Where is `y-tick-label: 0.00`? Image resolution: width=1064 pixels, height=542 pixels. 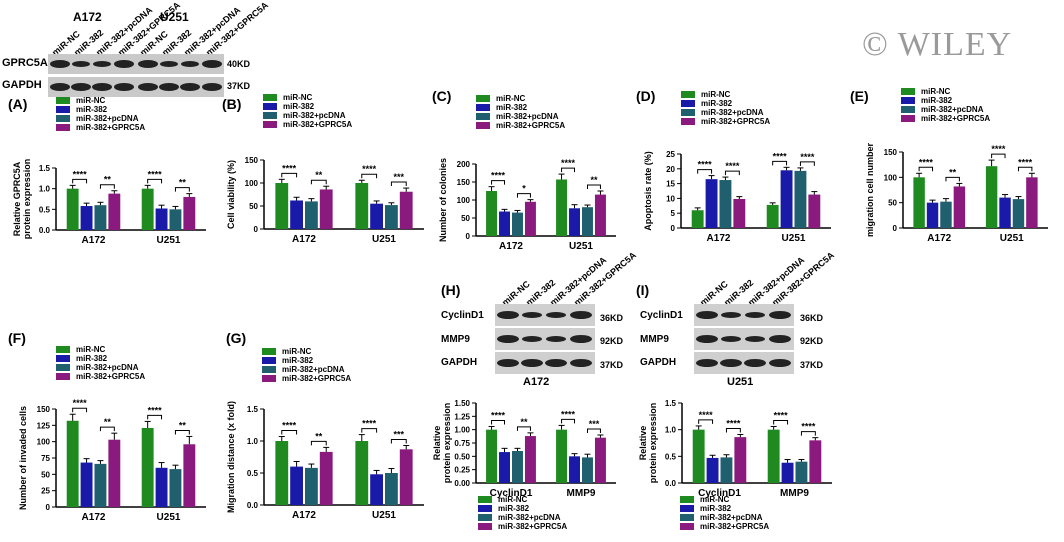
y-tick-label: 0.00 is located at coordinates (462, 483).